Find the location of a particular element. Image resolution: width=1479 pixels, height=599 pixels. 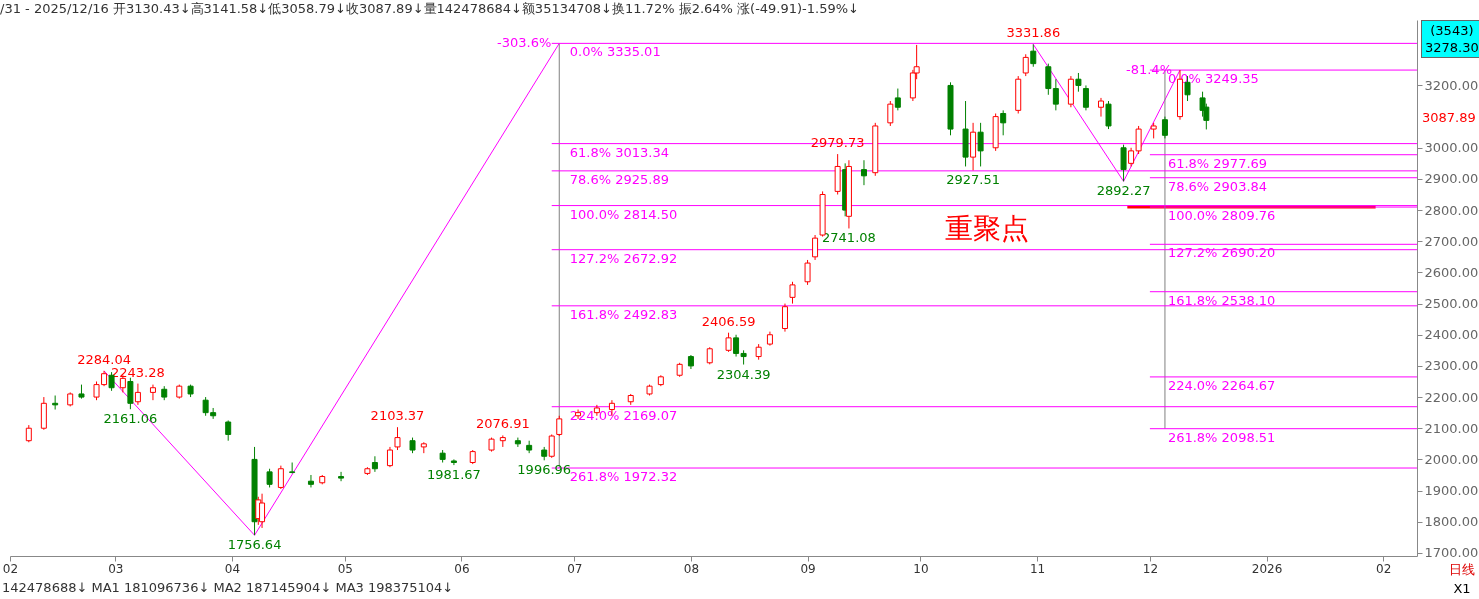

y-tick-label: 3000.00 is located at coordinates (1451, 148).